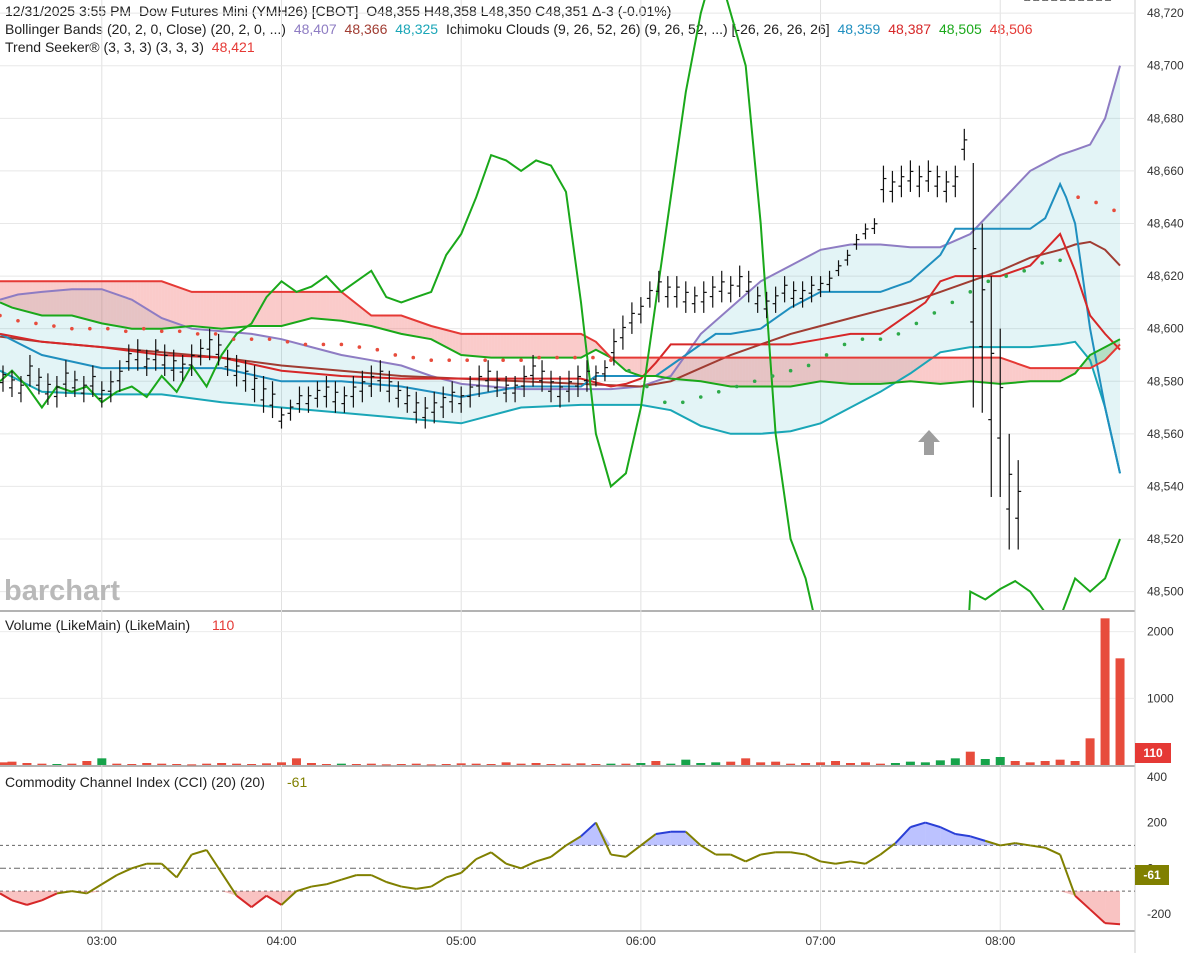 Image resolution: width=1188 pixels, height=953 pixels. What do you see at coordinates (1165, 381) in the screenshot?
I see `price-tick-label: 48,580` at bounding box center [1165, 381].